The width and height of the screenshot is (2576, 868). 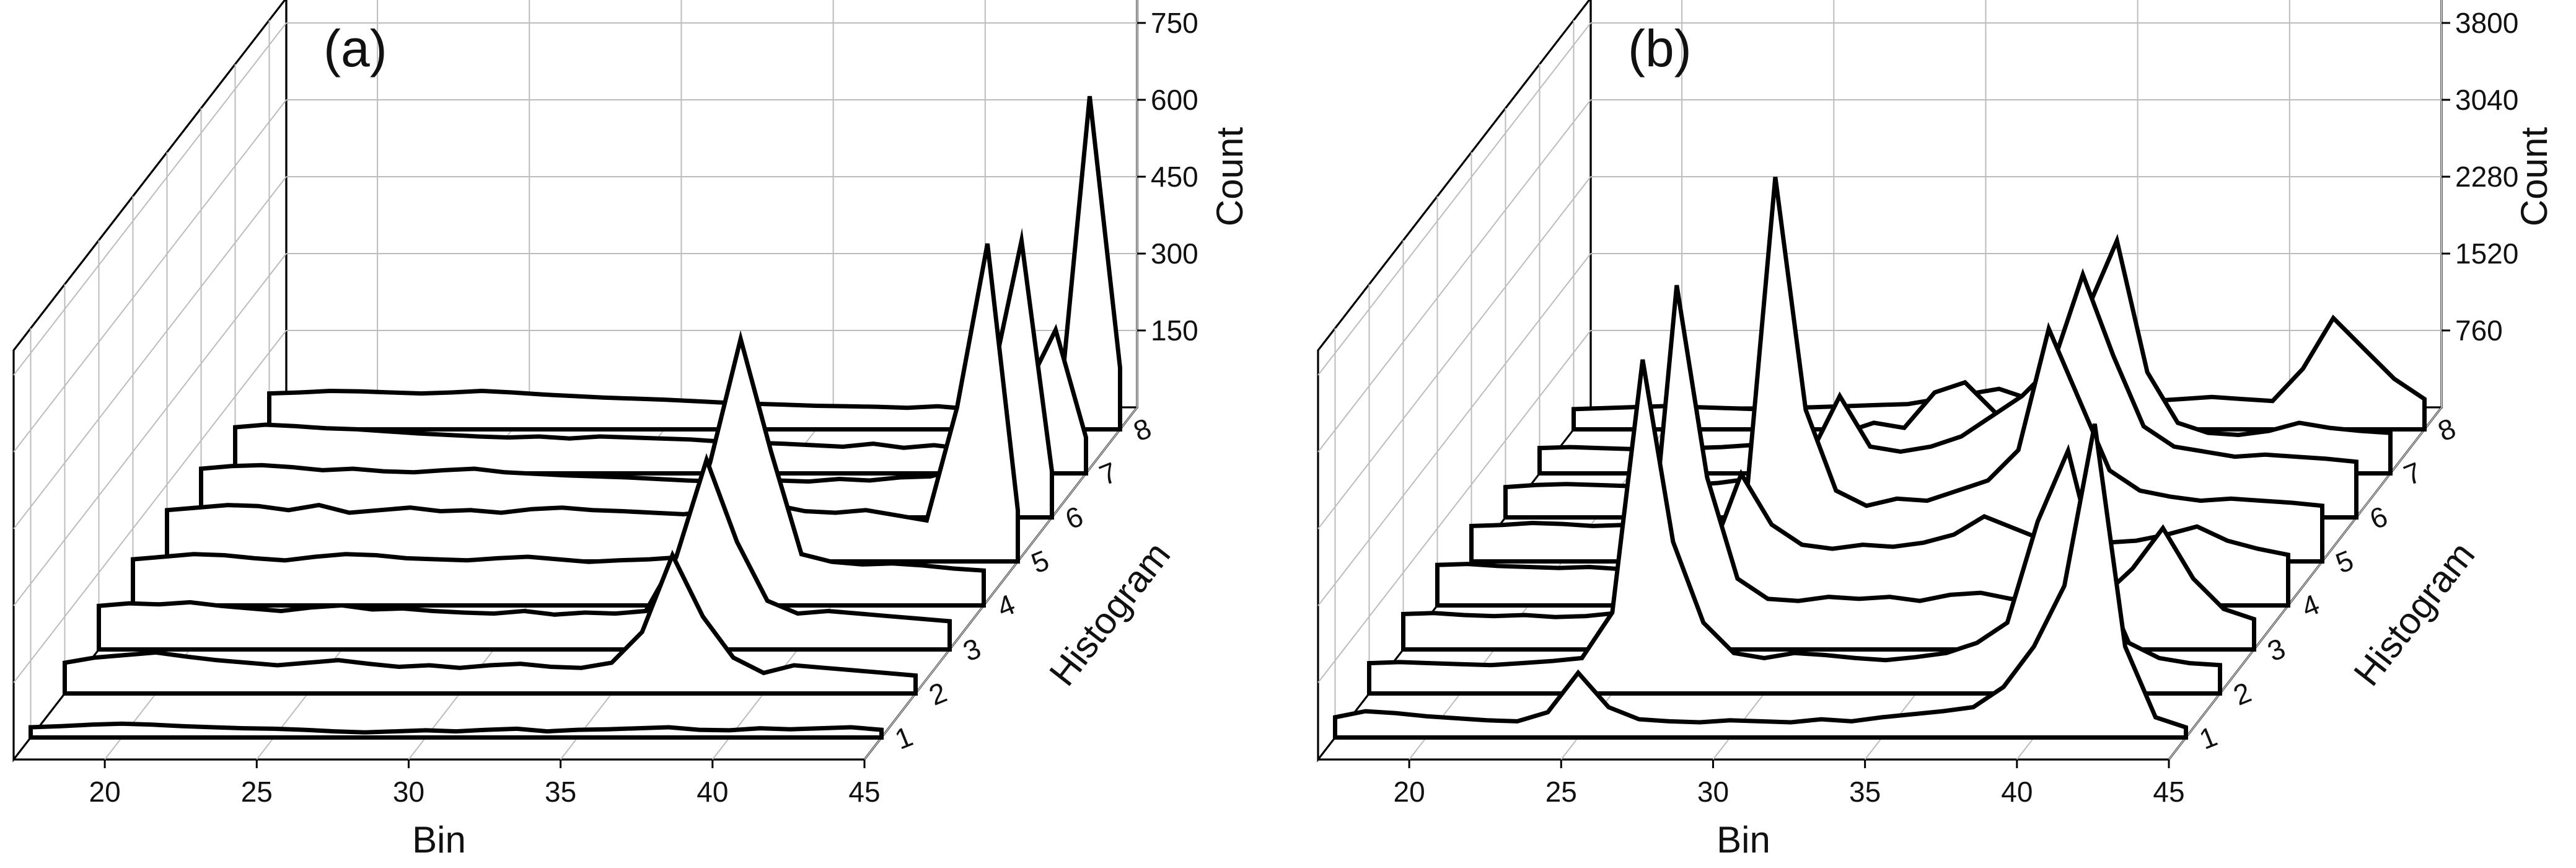 What do you see at coordinates (491, 622) in the screenshot?
I see `histogram-2-trace` at bounding box center [491, 622].